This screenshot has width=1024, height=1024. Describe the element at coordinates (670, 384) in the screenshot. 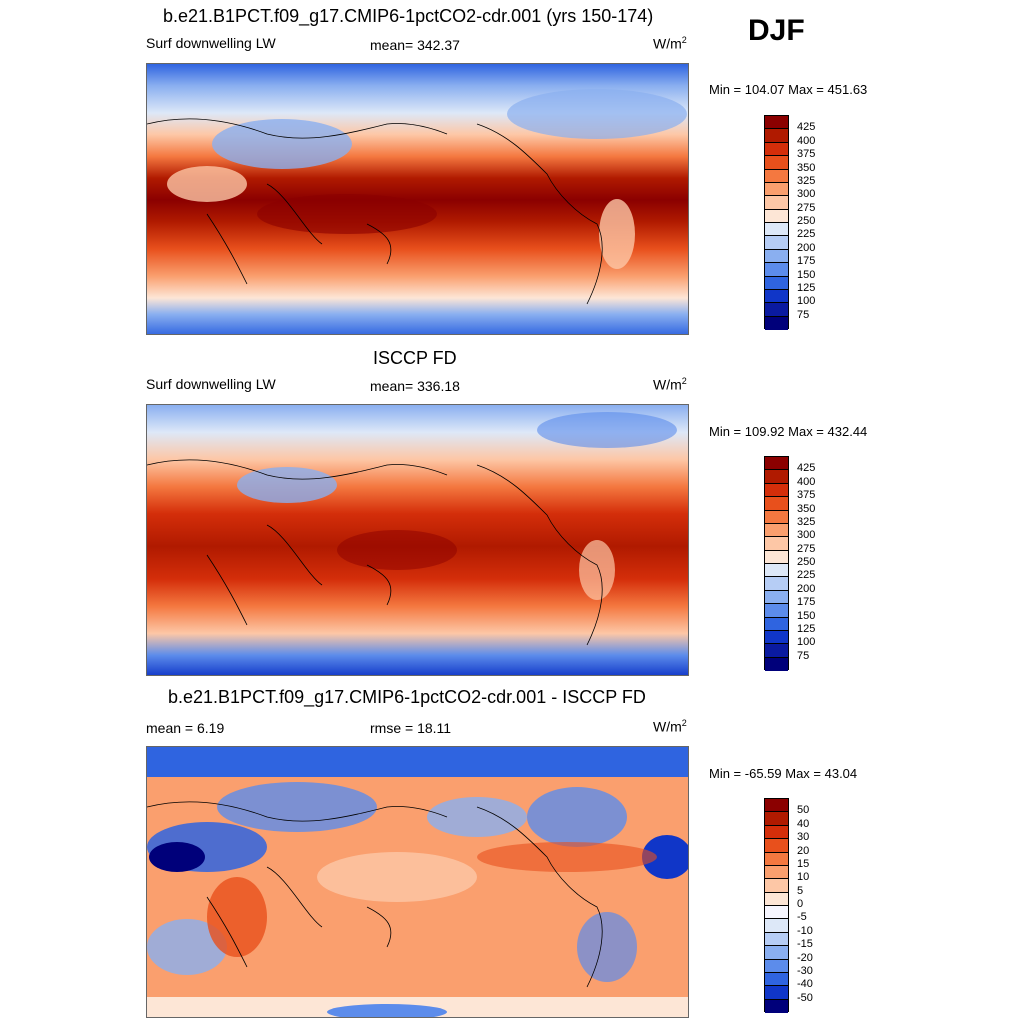

I see `panel2-units: W/m2` at that location.